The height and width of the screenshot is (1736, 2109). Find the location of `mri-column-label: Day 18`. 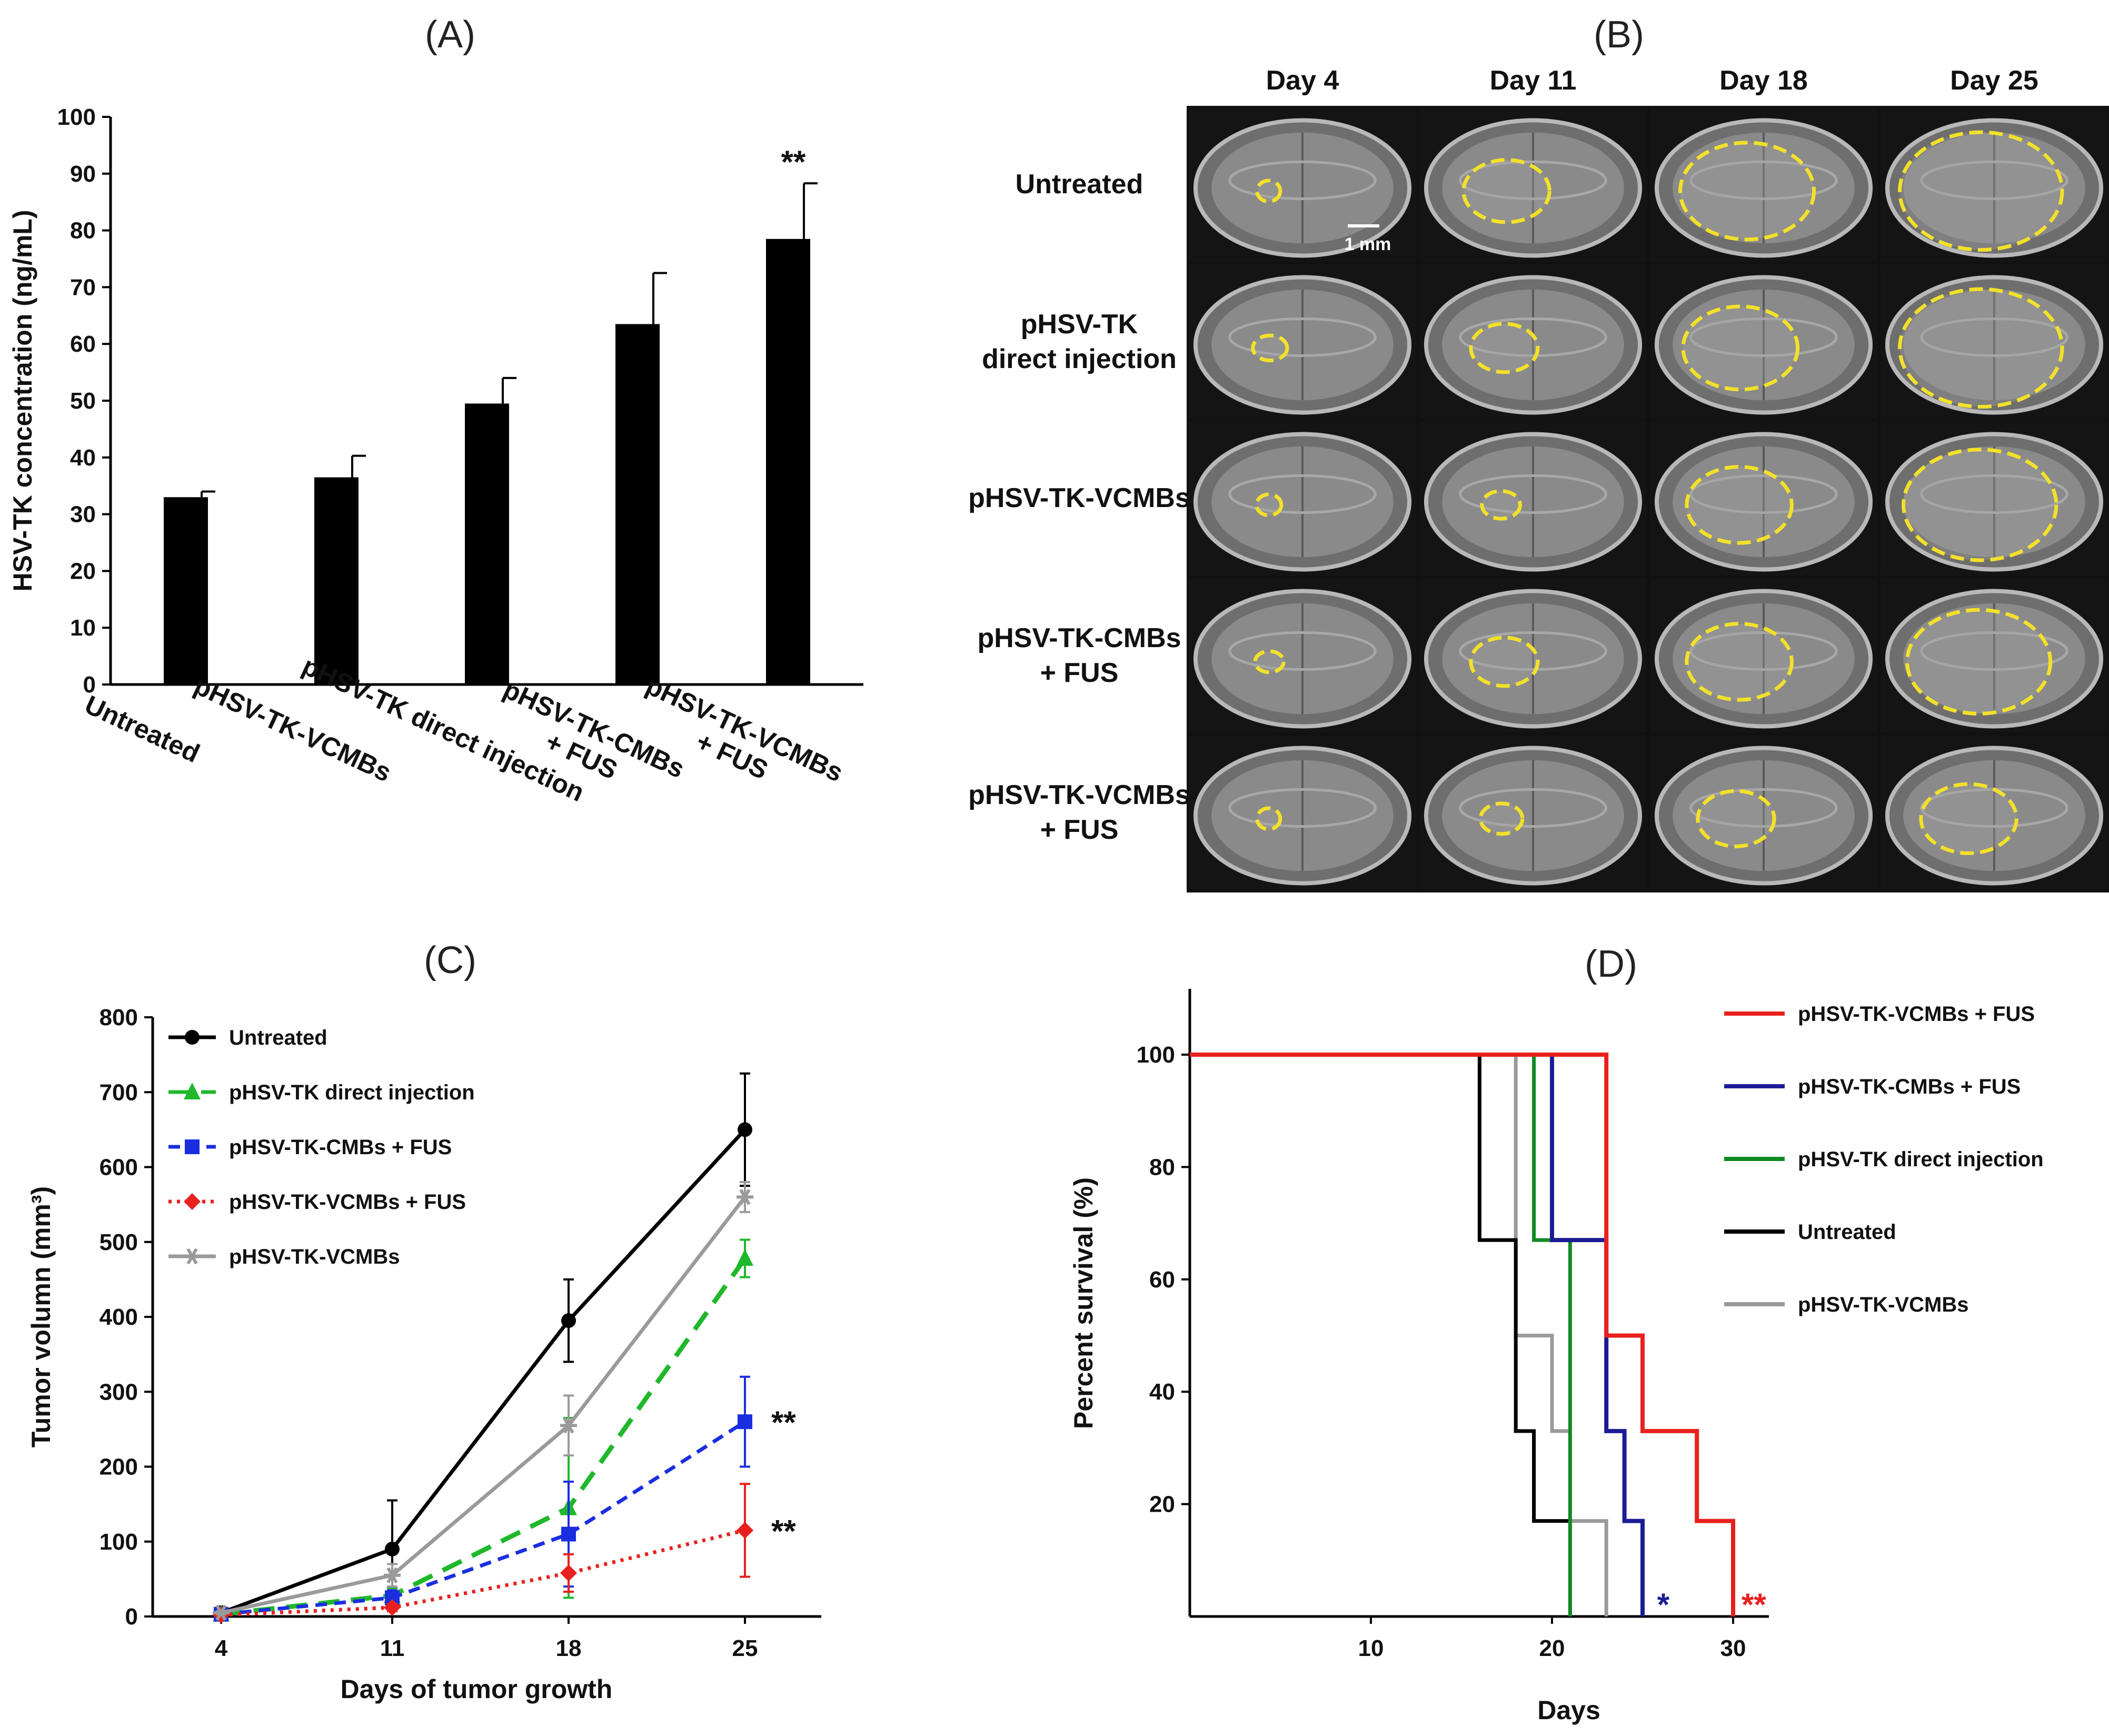

mri-column-label: Day 18 is located at coordinates (1763, 80).